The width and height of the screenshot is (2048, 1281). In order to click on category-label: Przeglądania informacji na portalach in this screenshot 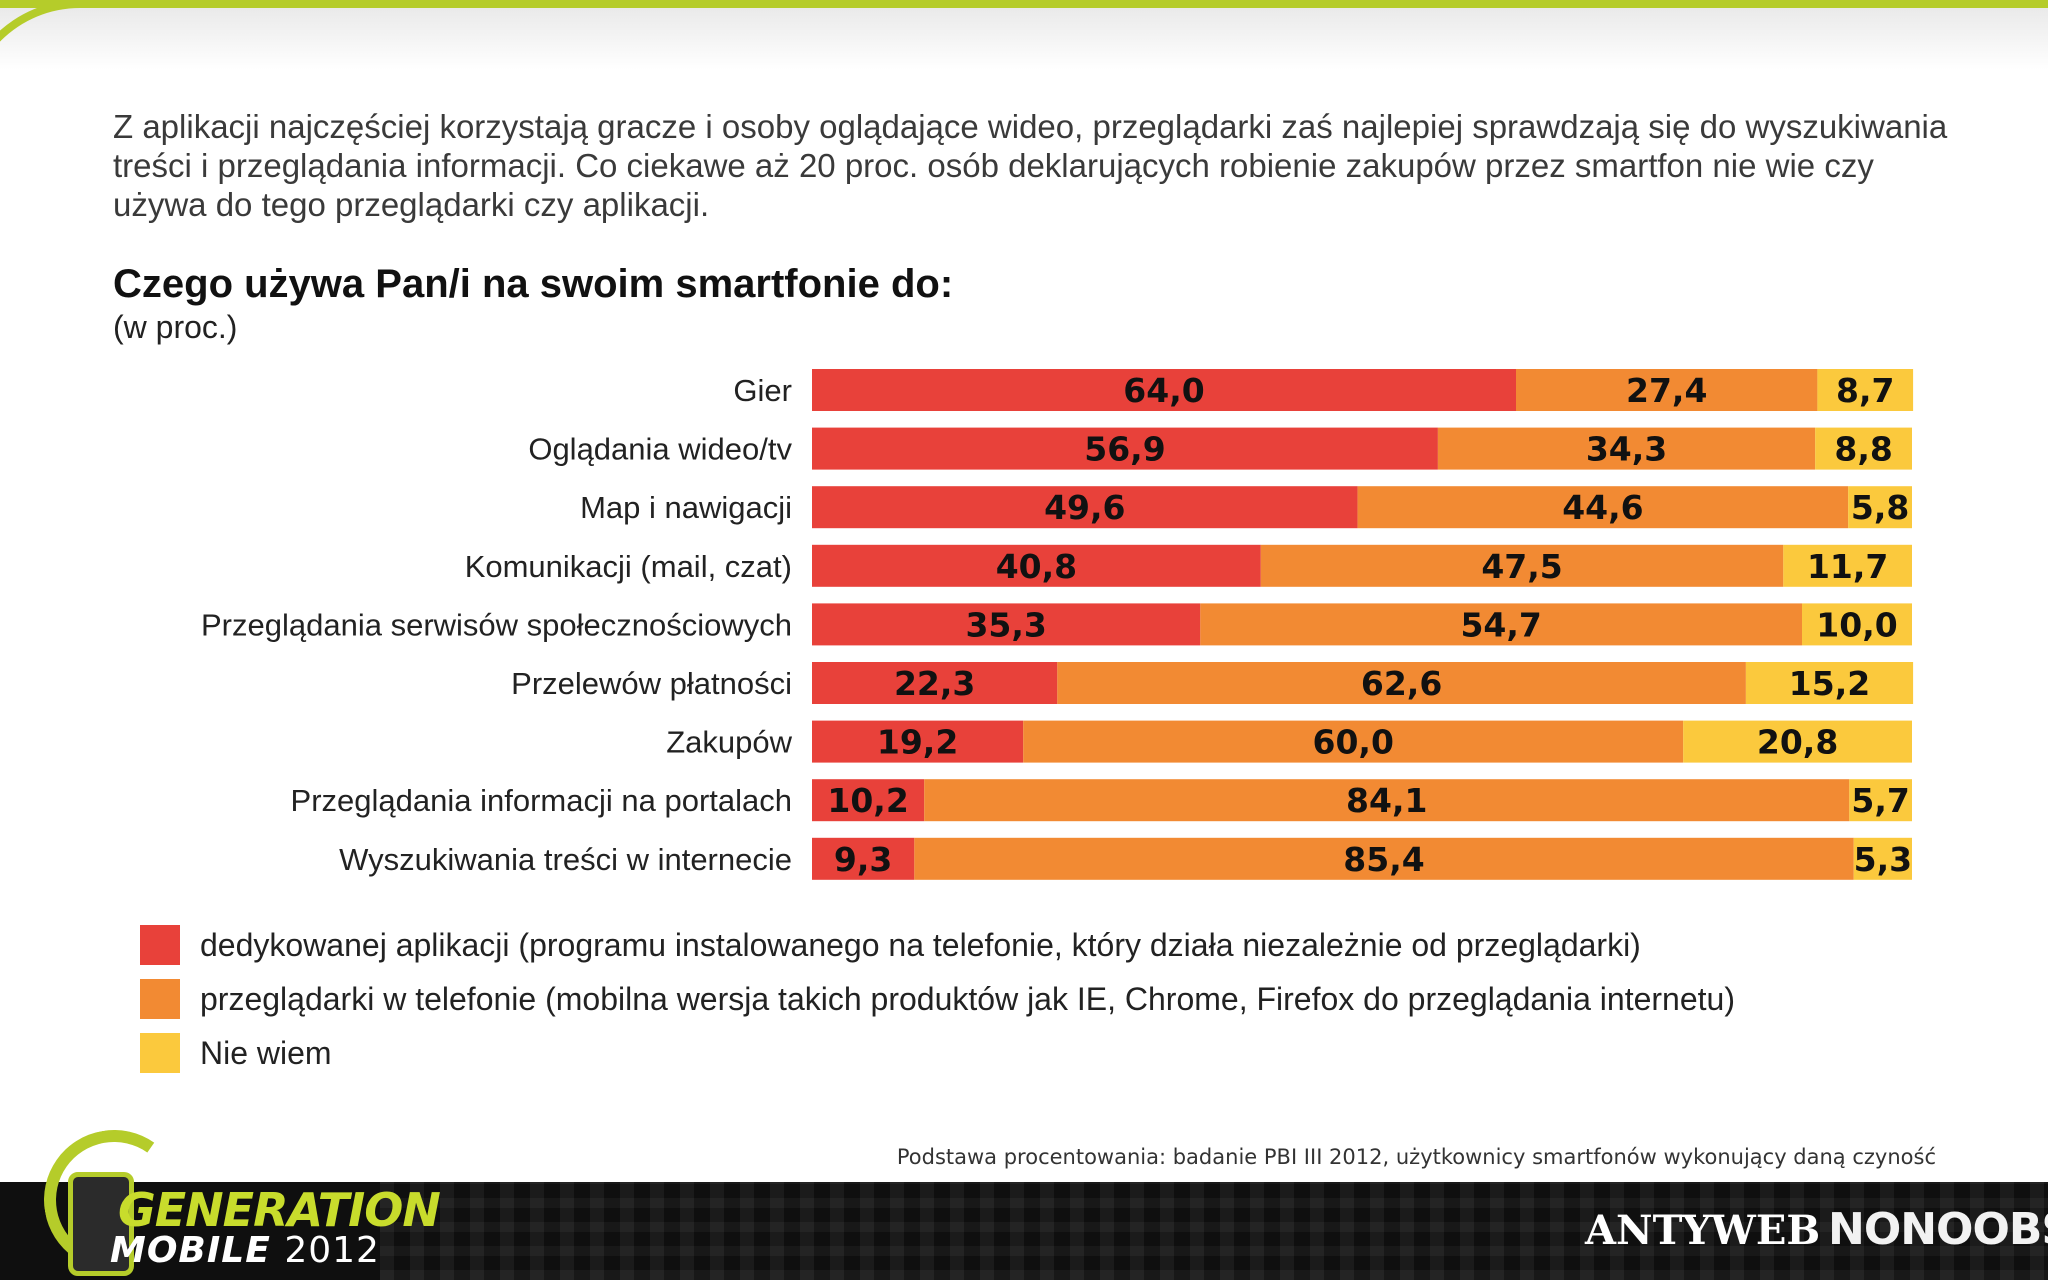, I will do `click(541, 800)`.